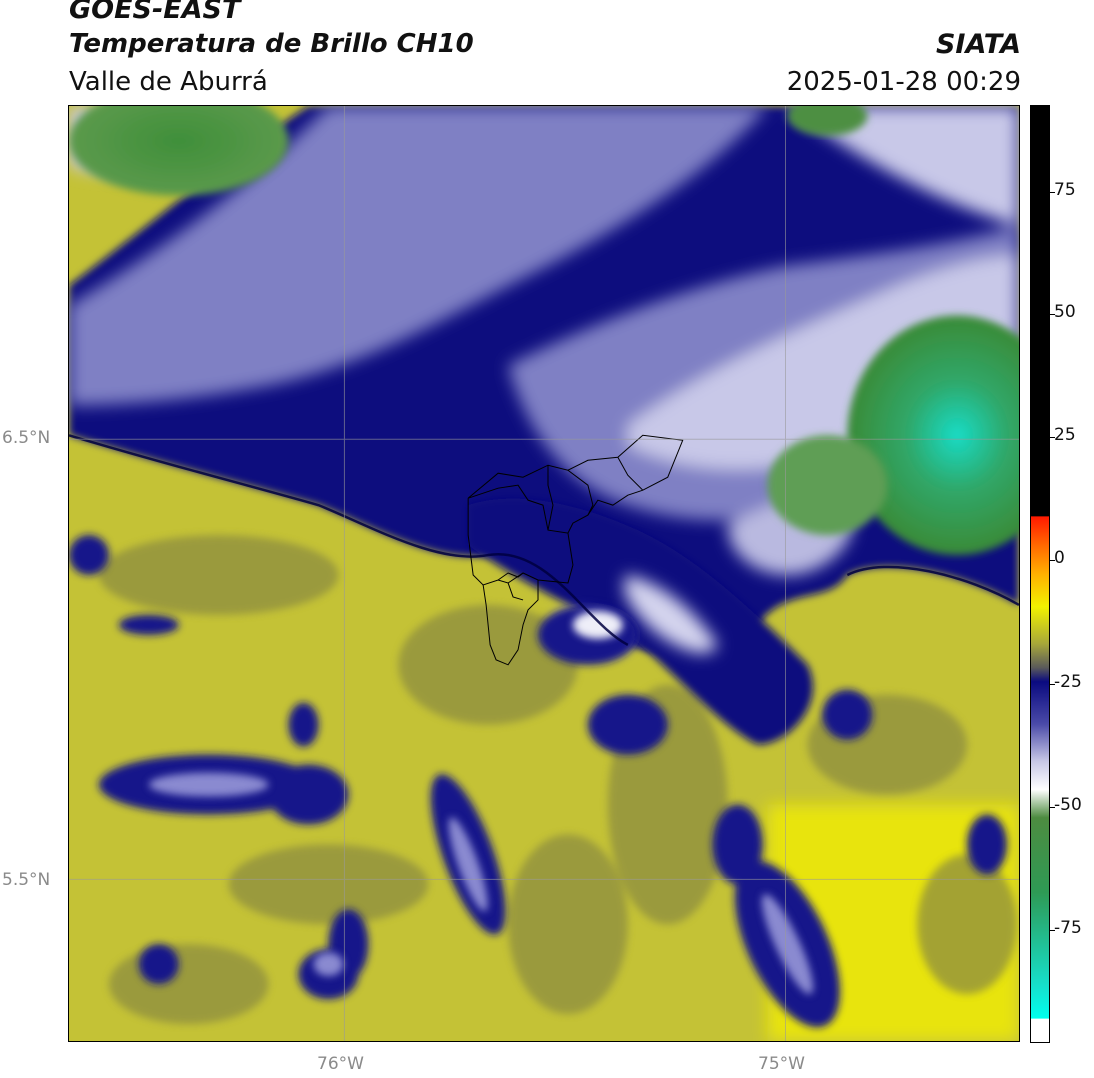  Describe the element at coordinates (1059, 558) in the screenshot. I see `colorbar-tick-0: 0` at that location.